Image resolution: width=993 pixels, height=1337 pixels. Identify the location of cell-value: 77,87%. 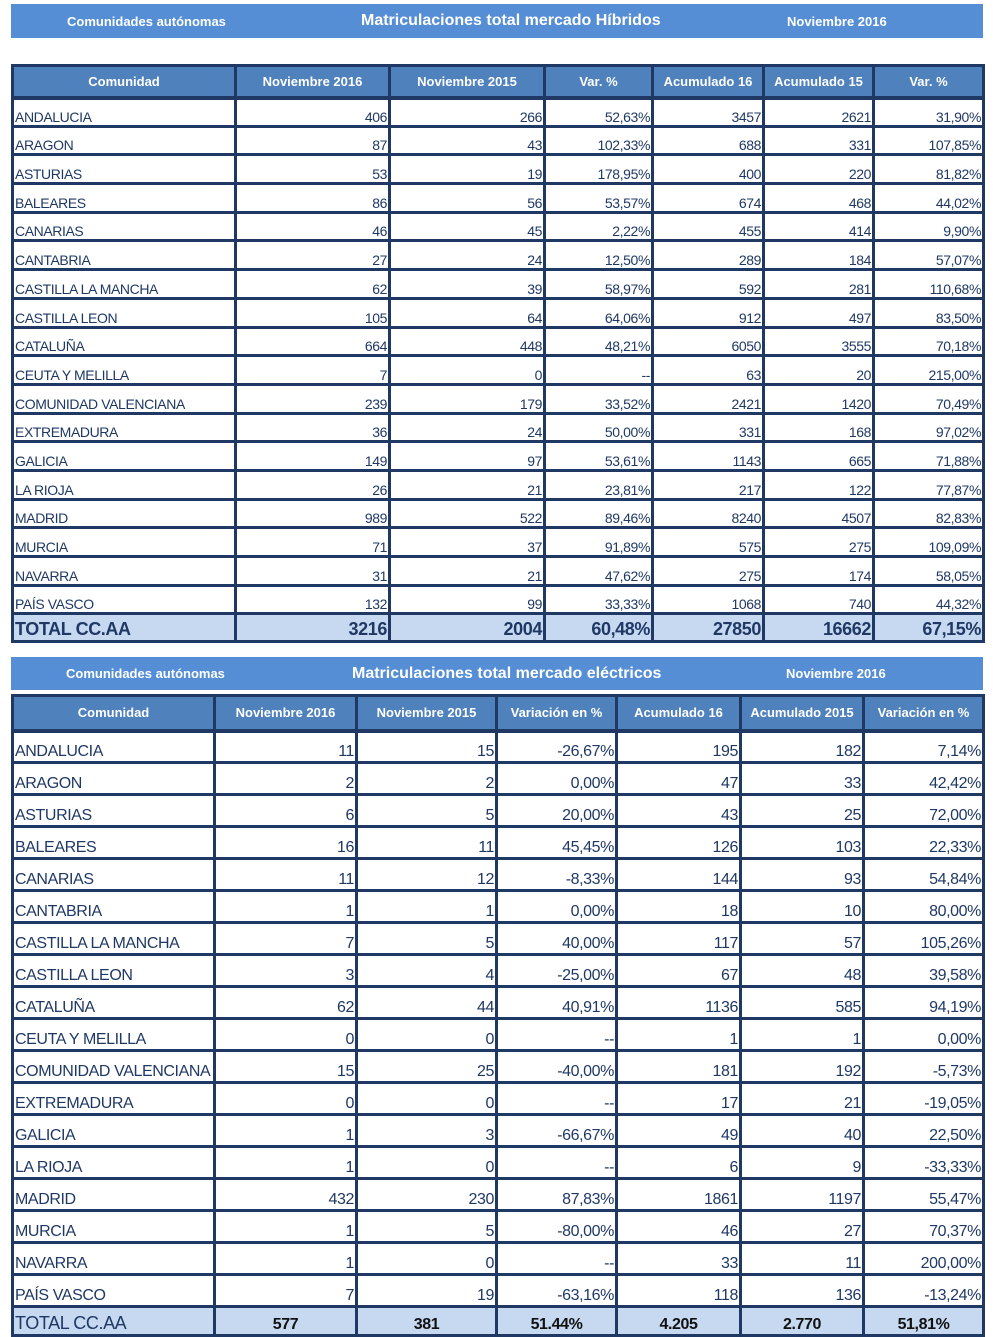
(928, 484).